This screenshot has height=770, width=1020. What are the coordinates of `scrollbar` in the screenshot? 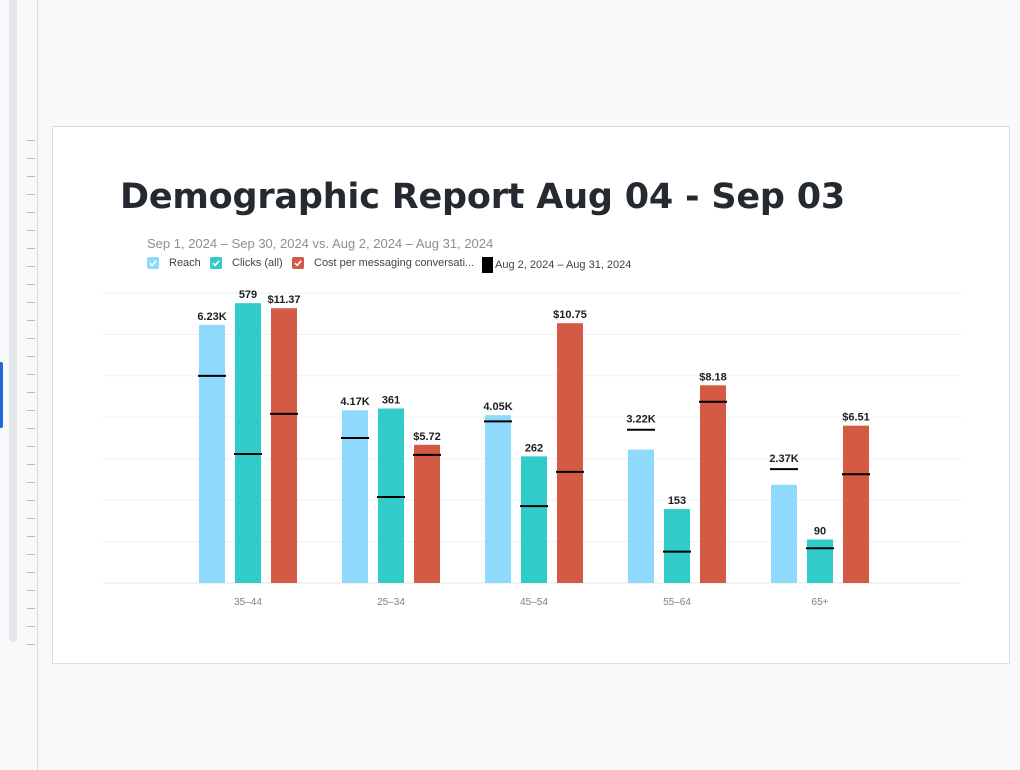 It's located at (13, 321).